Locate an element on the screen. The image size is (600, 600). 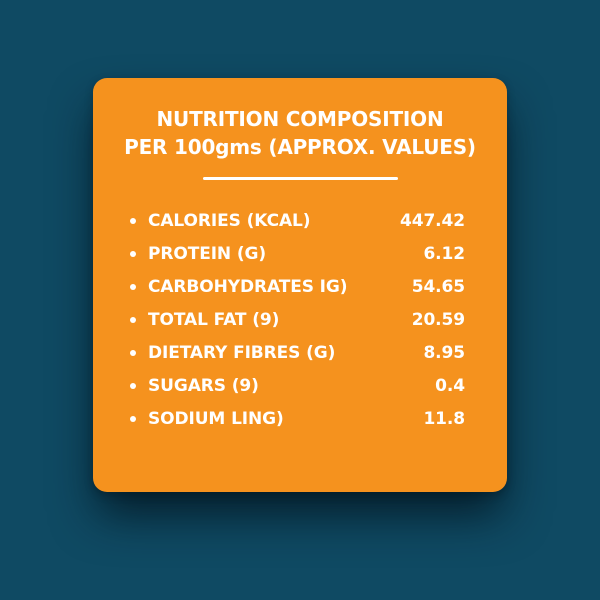
list-item-total-fat: TOTAL FAT (9) 20.59 is located at coordinates (300, 319).